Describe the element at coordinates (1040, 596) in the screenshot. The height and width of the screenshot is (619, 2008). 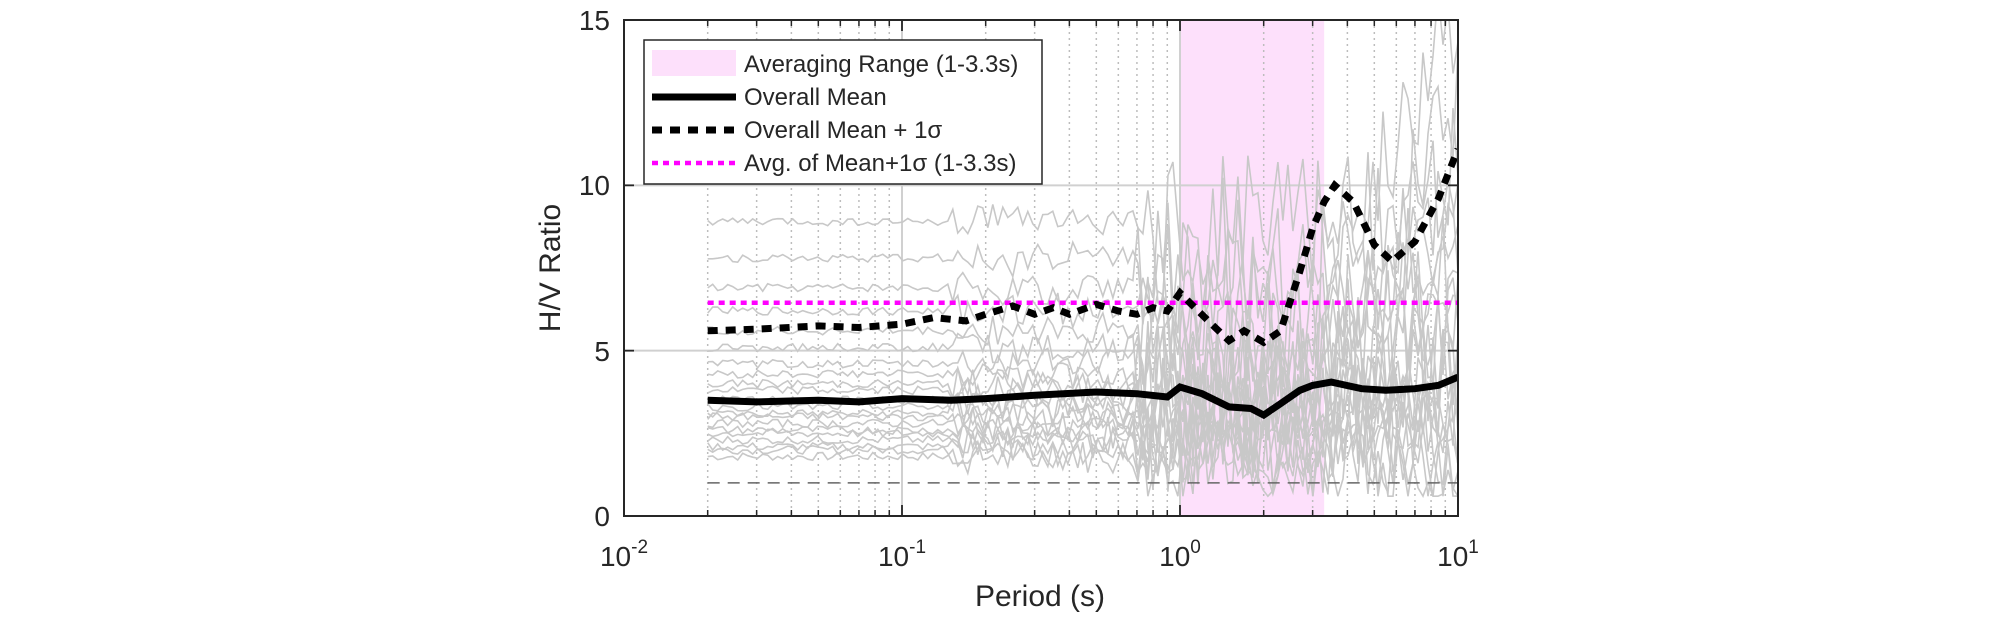
I see `x-axis-label: Period (s)` at that location.